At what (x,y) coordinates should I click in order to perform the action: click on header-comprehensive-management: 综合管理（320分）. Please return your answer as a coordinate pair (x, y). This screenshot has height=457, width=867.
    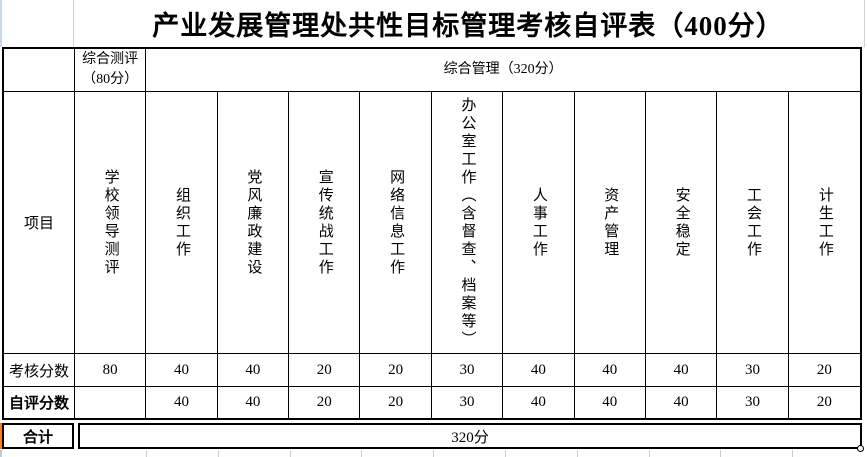
    Looking at the image, I should click on (503, 70).